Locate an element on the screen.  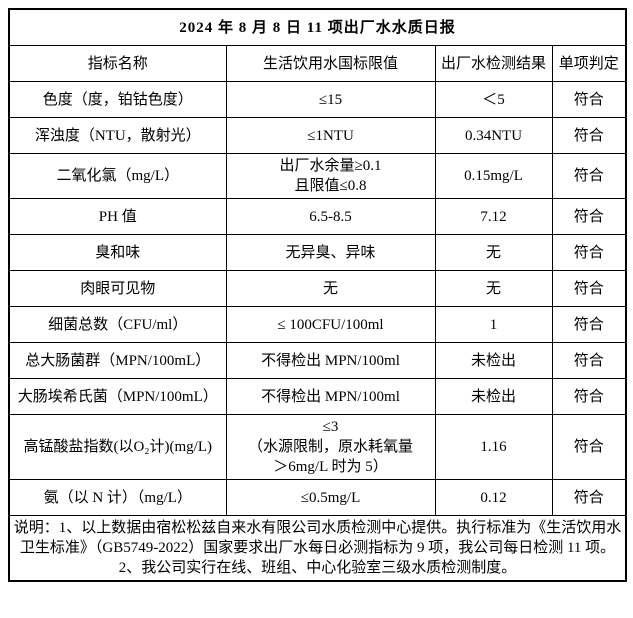
column-header-test-result: 出厂水检测结果 is located at coordinates (493, 63).